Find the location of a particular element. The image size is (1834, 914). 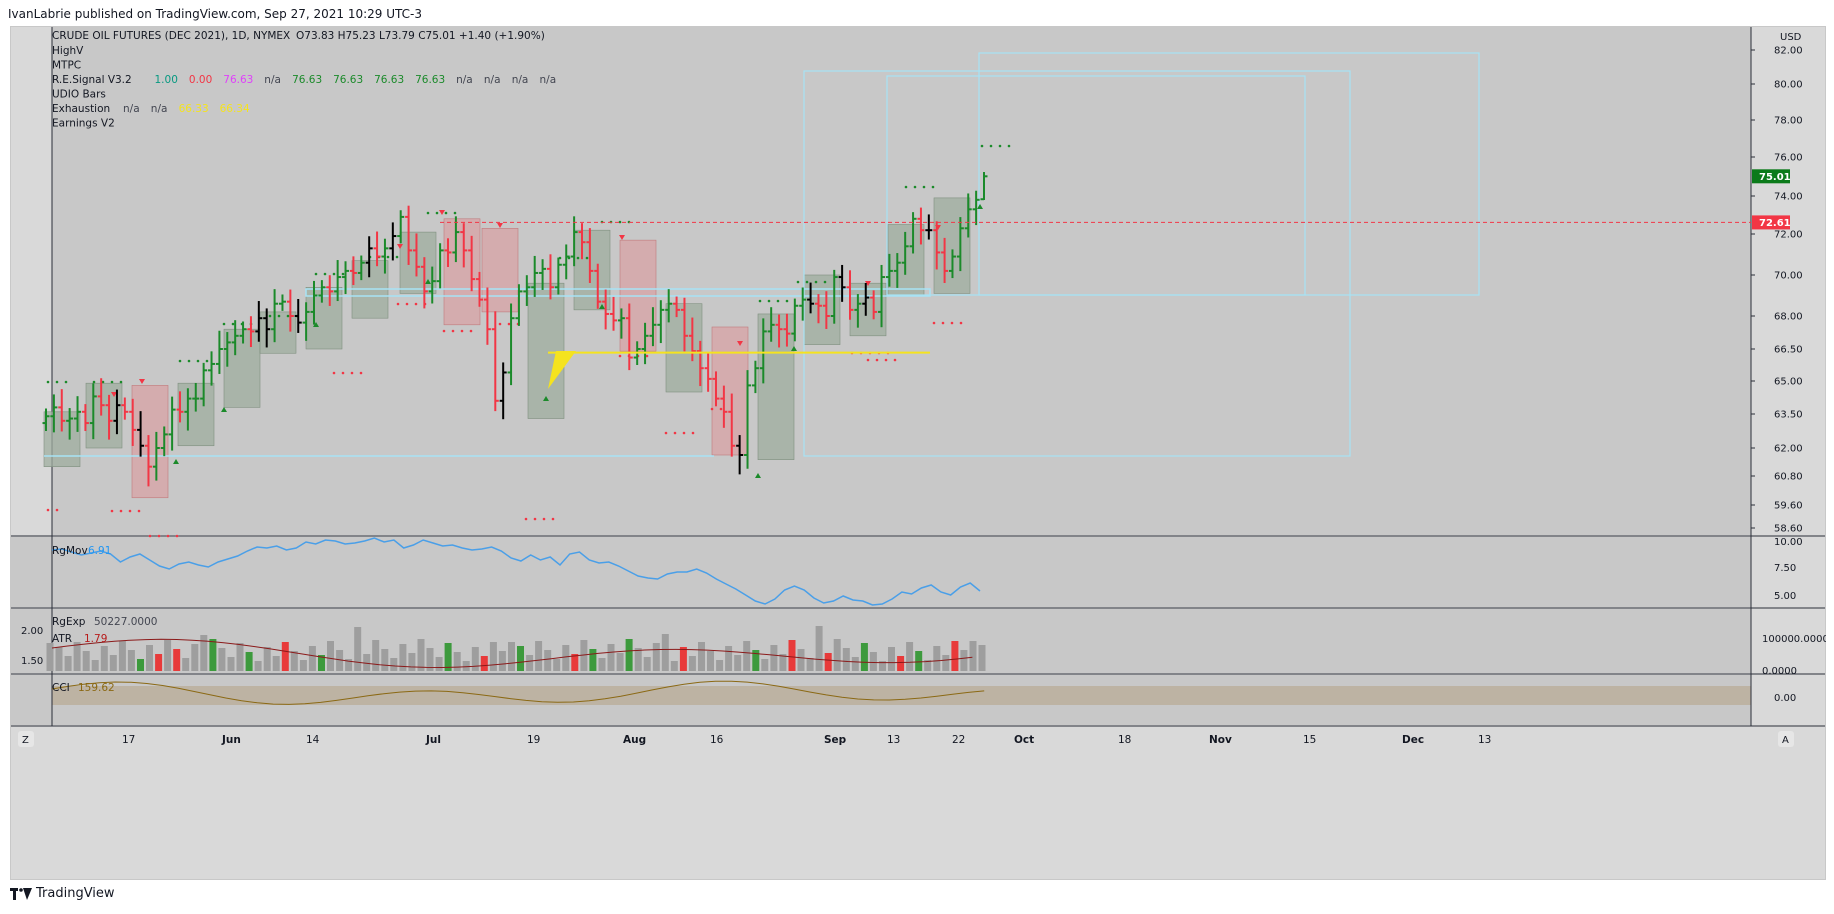

time-tick-label: 13 is located at coordinates (1484, 740).